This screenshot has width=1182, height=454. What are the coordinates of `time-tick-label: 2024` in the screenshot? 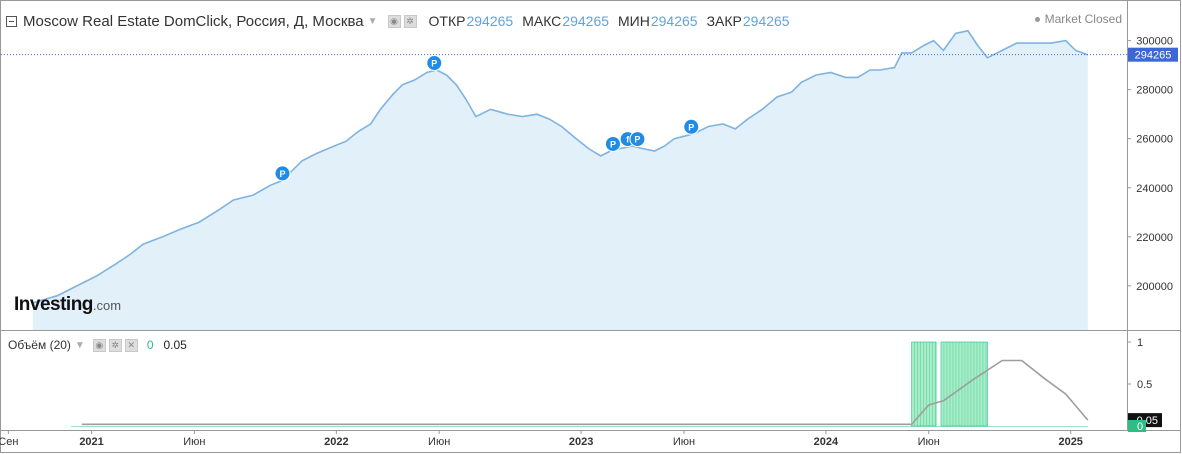 It's located at (826, 442).